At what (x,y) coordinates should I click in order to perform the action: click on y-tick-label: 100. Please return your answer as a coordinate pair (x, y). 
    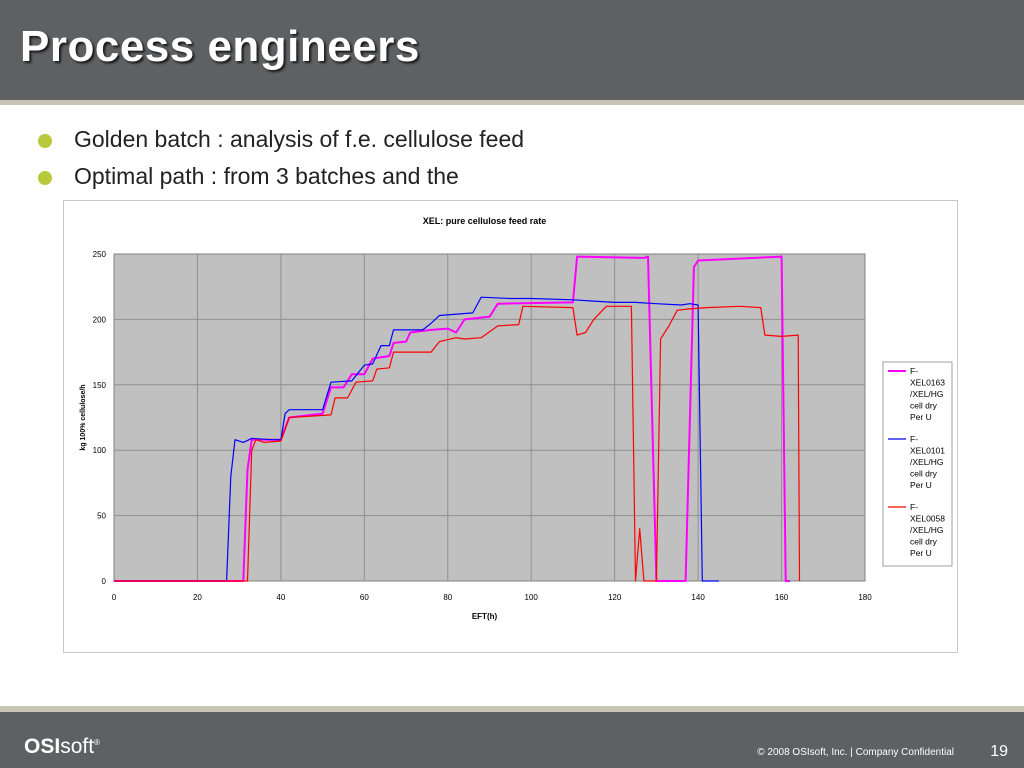
    Looking at the image, I should click on (100, 450).